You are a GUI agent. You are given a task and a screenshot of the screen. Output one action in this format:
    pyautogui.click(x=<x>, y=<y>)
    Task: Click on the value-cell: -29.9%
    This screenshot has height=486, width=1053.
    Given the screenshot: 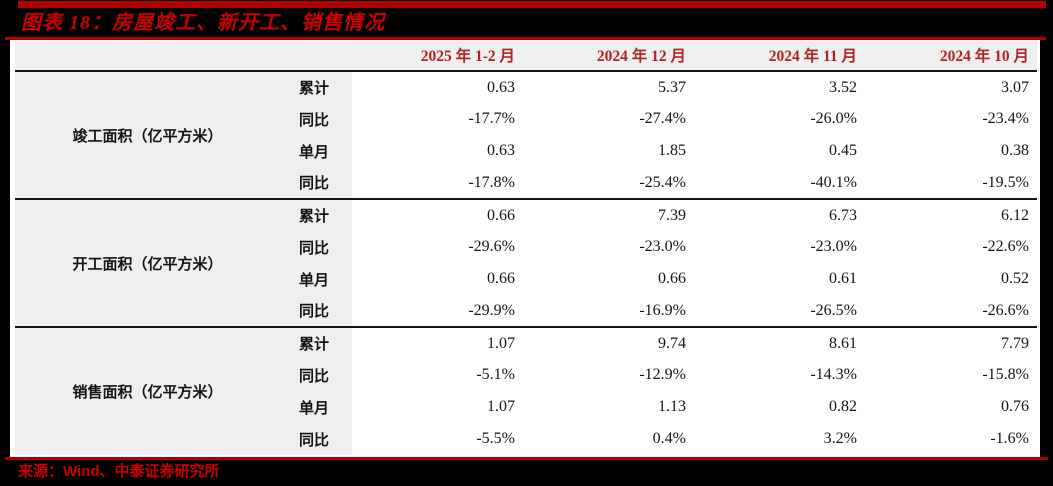 What is the action you would take?
    pyautogui.click(x=437, y=311)
    